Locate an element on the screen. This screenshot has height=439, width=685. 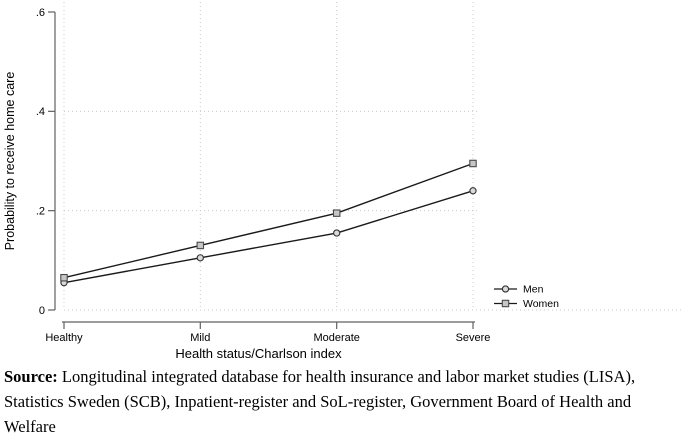
x-tick-label: Moderate is located at coordinates (336, 338).